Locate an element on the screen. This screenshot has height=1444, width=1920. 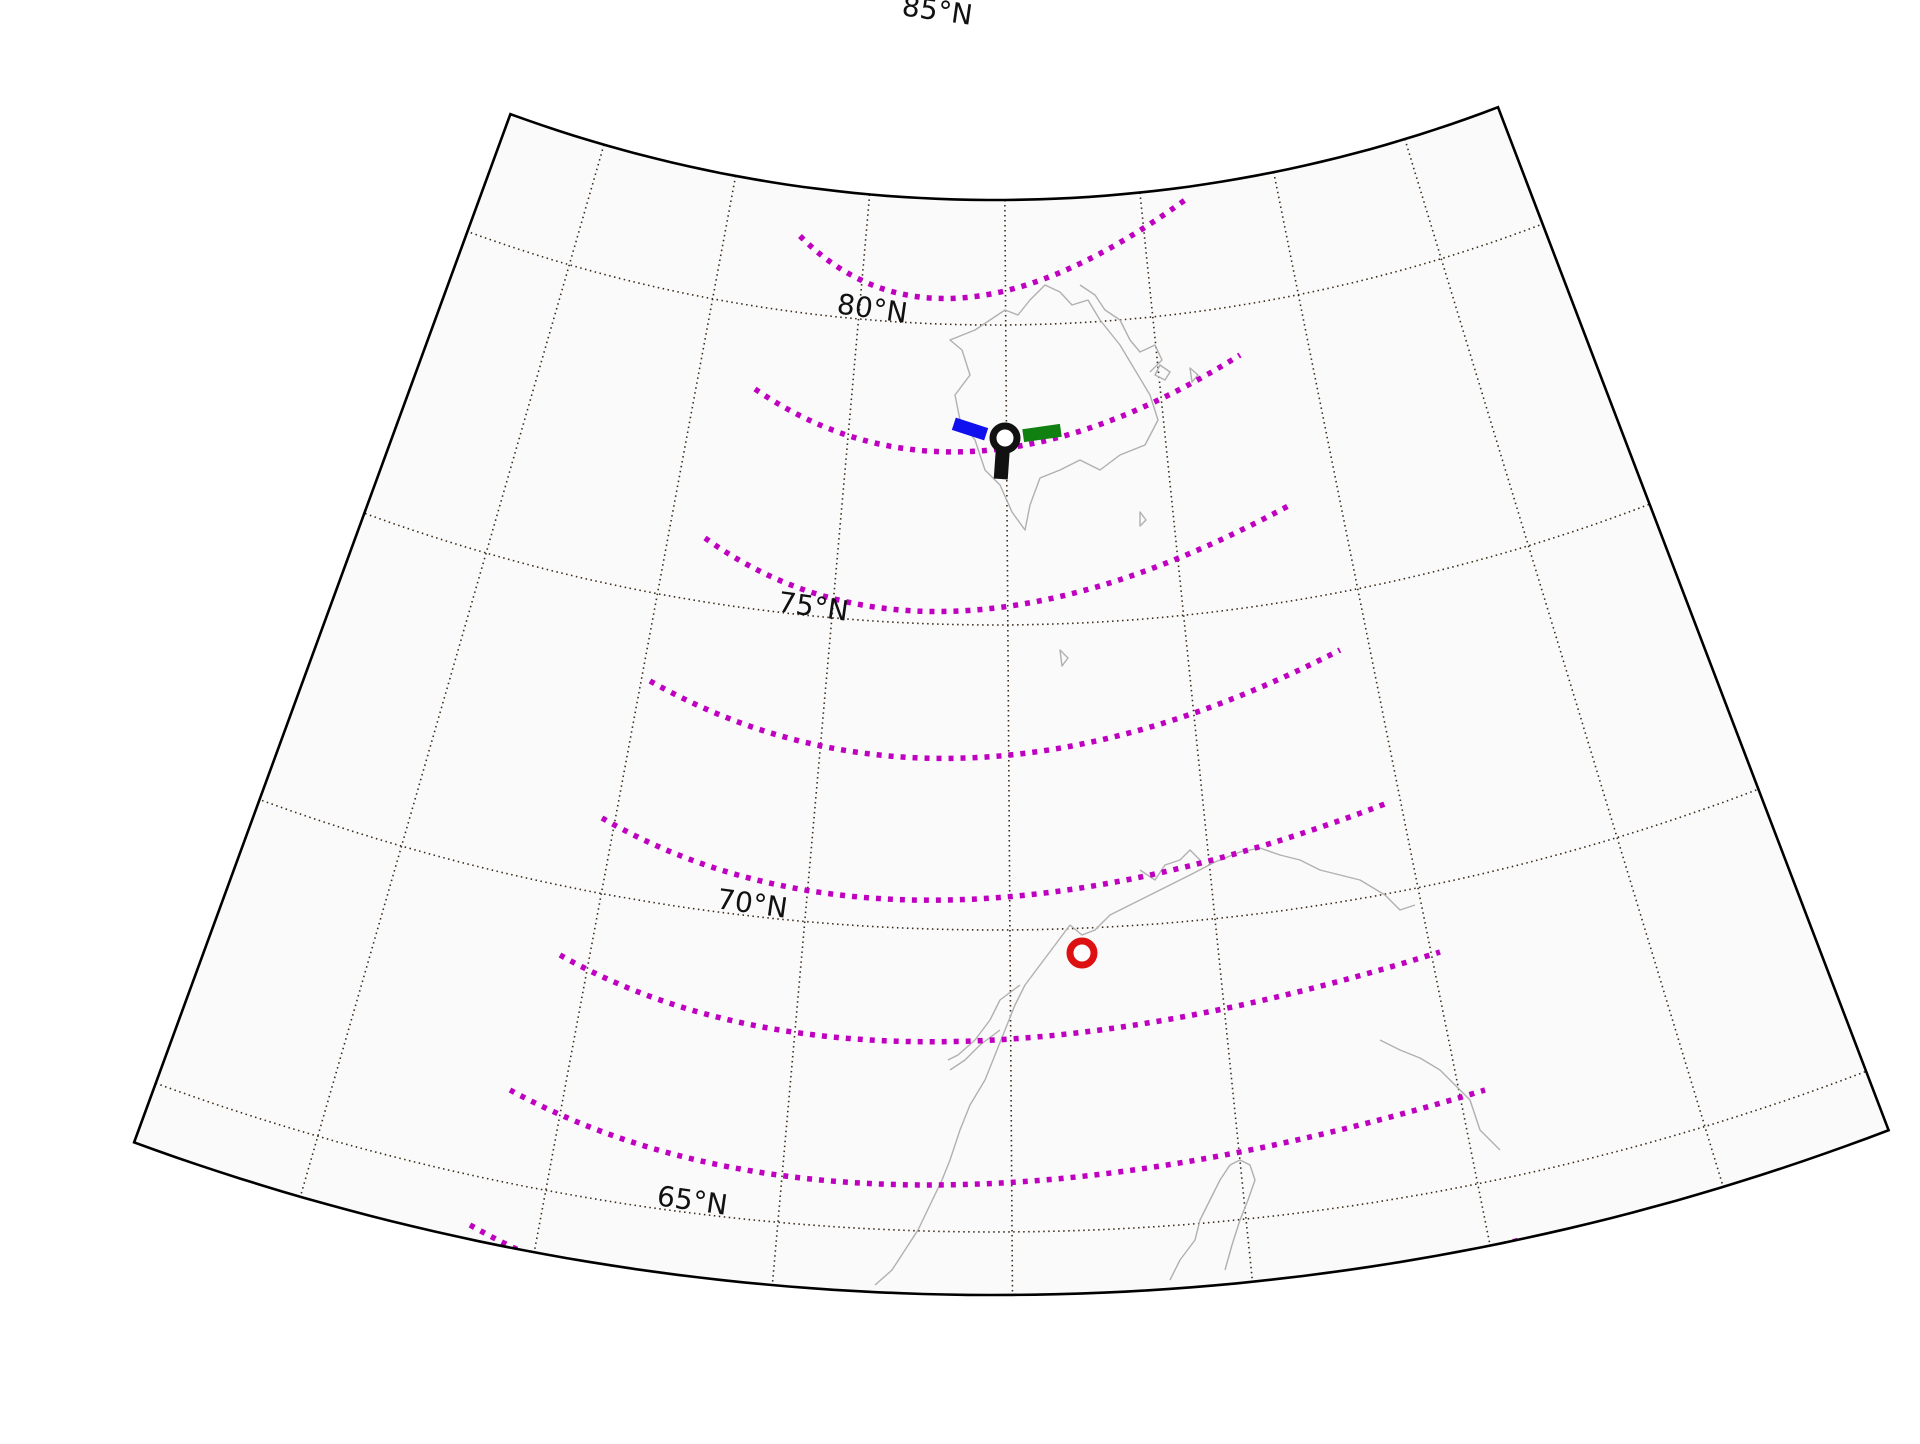
arm-green is located at coordinates (1042, 433).